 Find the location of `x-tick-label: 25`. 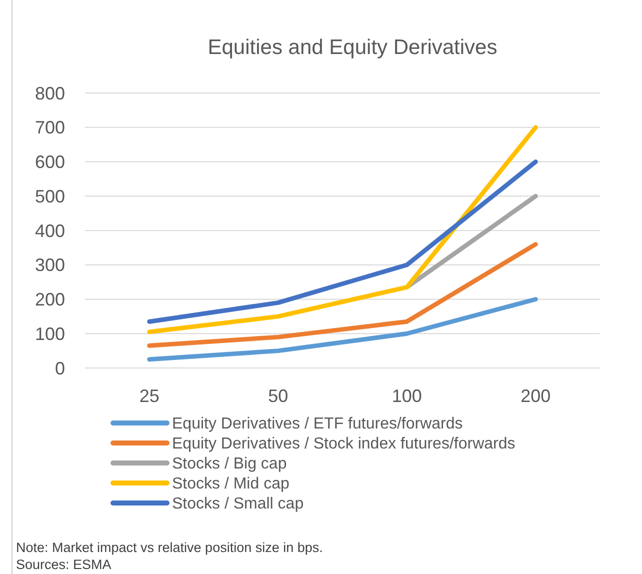

x-tick-label: 25 is located at coordinates (149, 396).